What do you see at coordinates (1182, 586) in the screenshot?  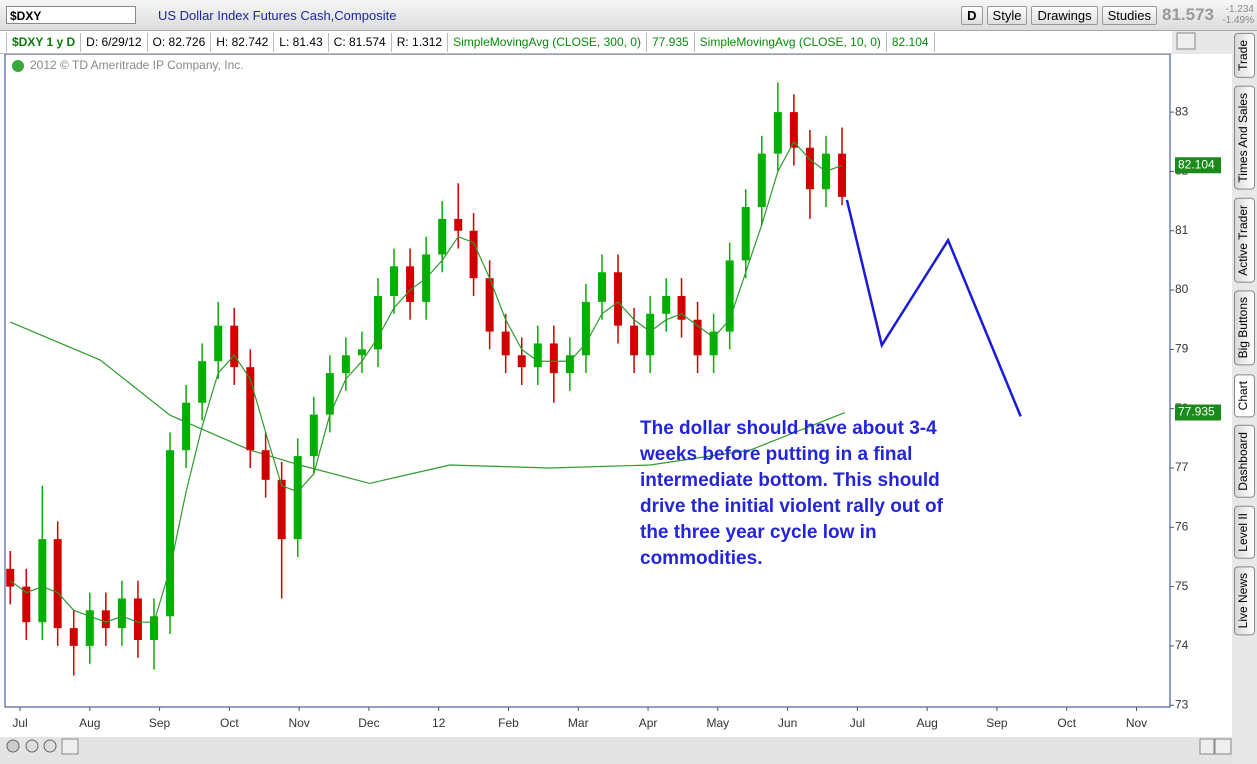 I see `y-tick-label: 75` at bounding box center [1182, 586].